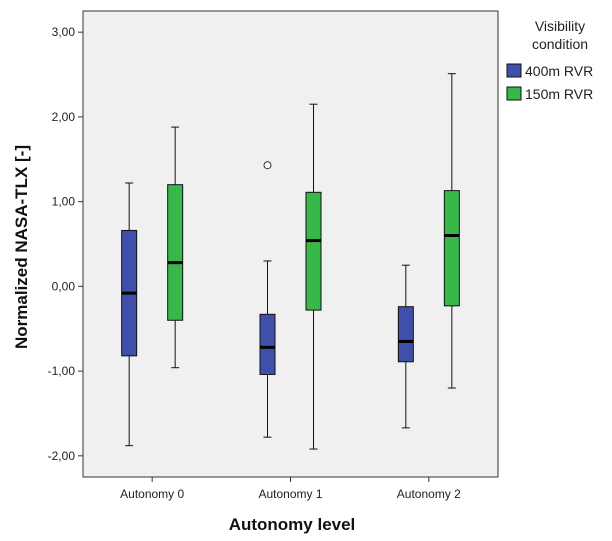 This screenshot has height=541, width=612. Describe the element at coordinates (64, 286) in the screenshot. I see `y-tick-label: 0,00` at that location.